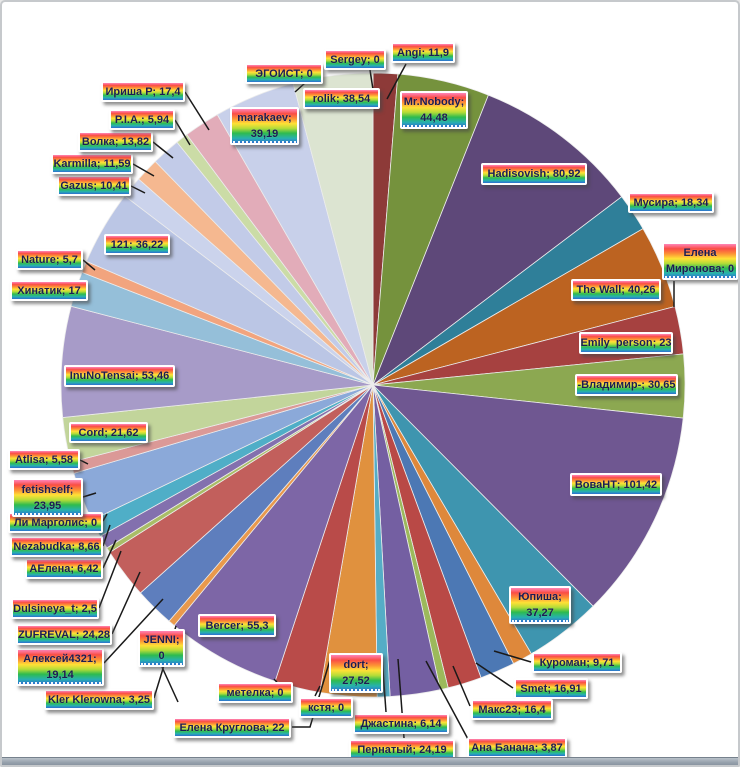 The width and height of the screenshot is (740, 767). I want to click on leader-line-nature, so click(89, 265).